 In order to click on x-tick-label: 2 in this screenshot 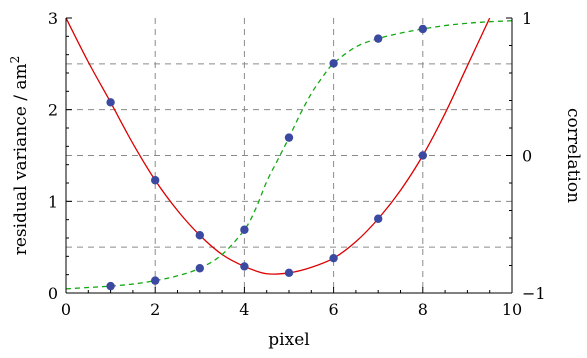, I will do `click(155, 309)`.